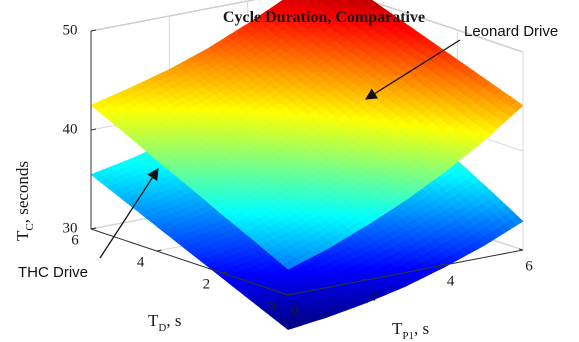 This screenshot has width=579, height=342. I want to click on x-tick-label: 4, so click(451, 281).